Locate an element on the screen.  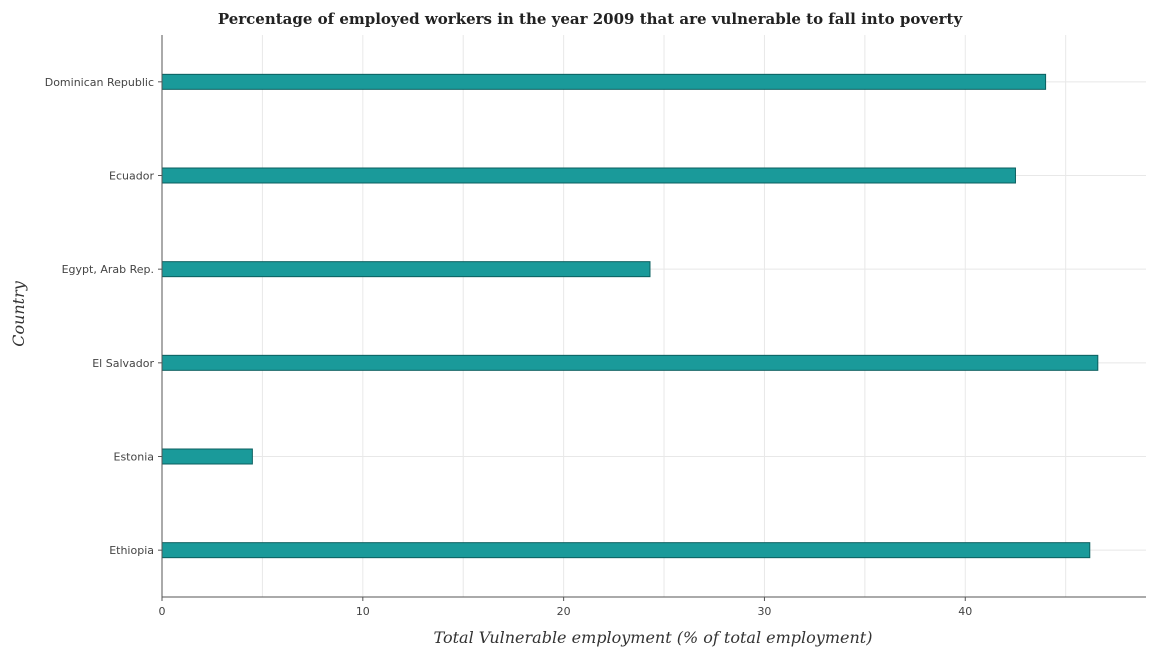
x-tick-label: 10 is located at coordinates (363, 611).